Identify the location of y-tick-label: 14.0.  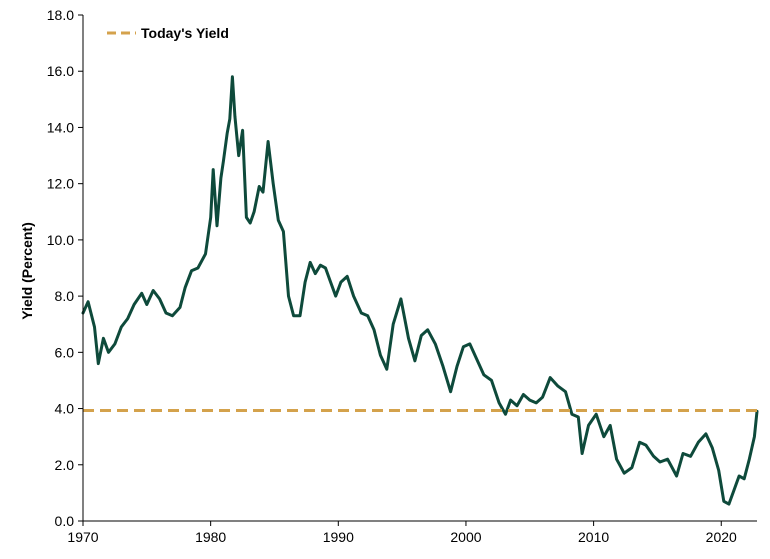
(60, 127).